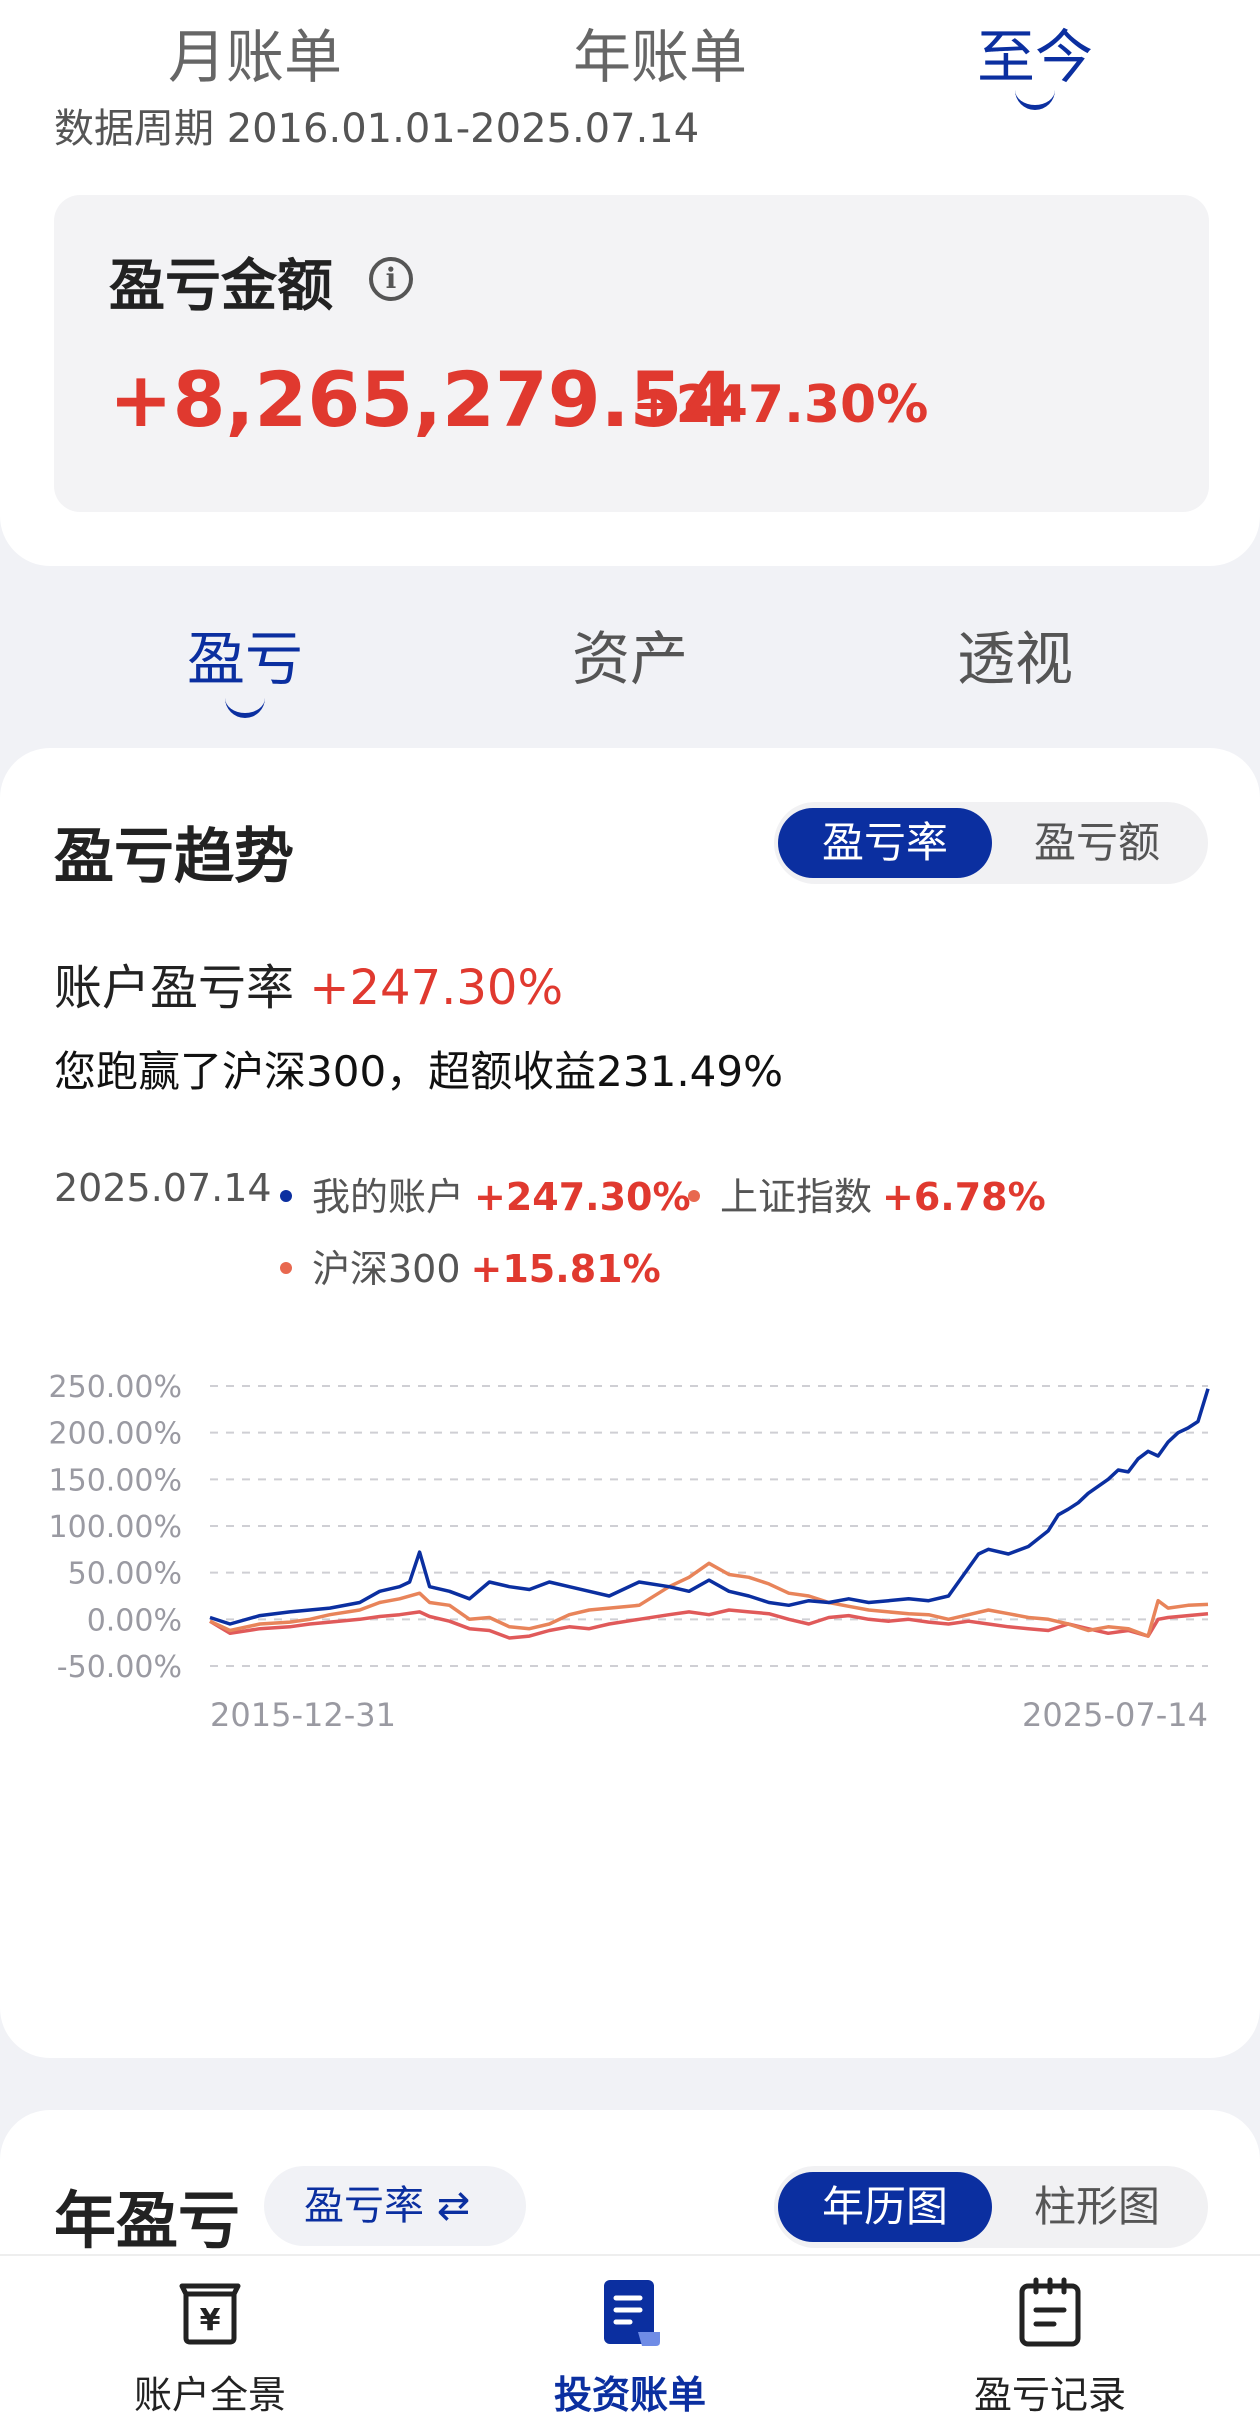  Describe the element at coordinates (1096, 842) in the screenshot. I see `toggle-amount: 盈亏额` at that location.